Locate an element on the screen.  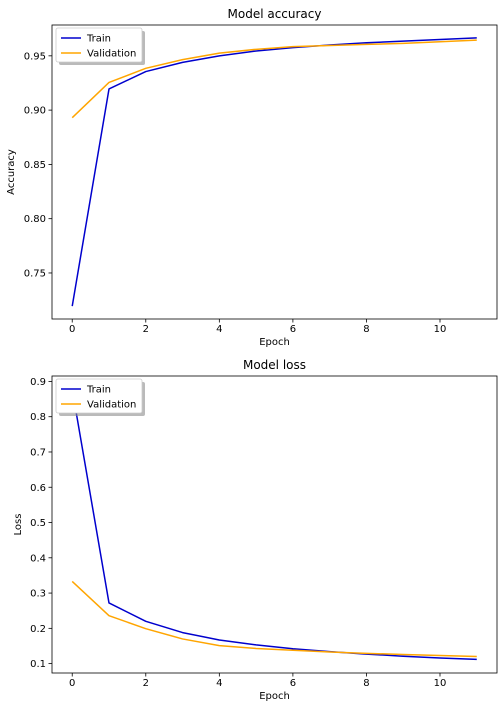
y-tick-label: 0.3 is located at coordinates (38, 594).